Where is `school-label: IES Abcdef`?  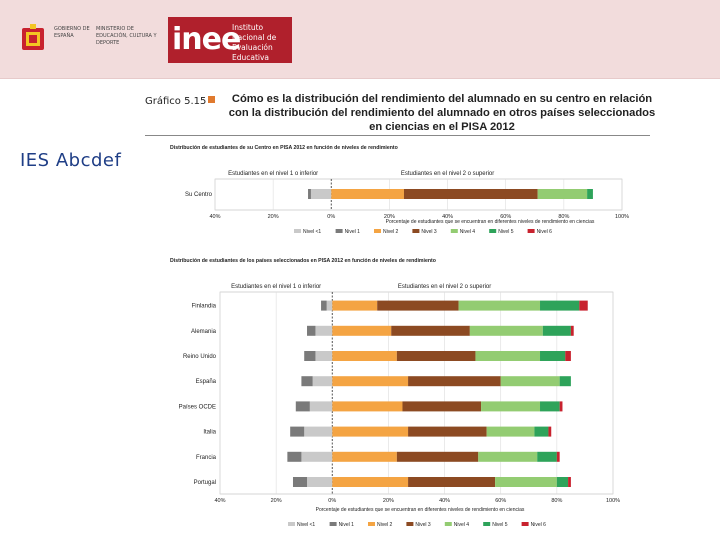 school-label: IES Abcdef is located at coordinates (71, 160).